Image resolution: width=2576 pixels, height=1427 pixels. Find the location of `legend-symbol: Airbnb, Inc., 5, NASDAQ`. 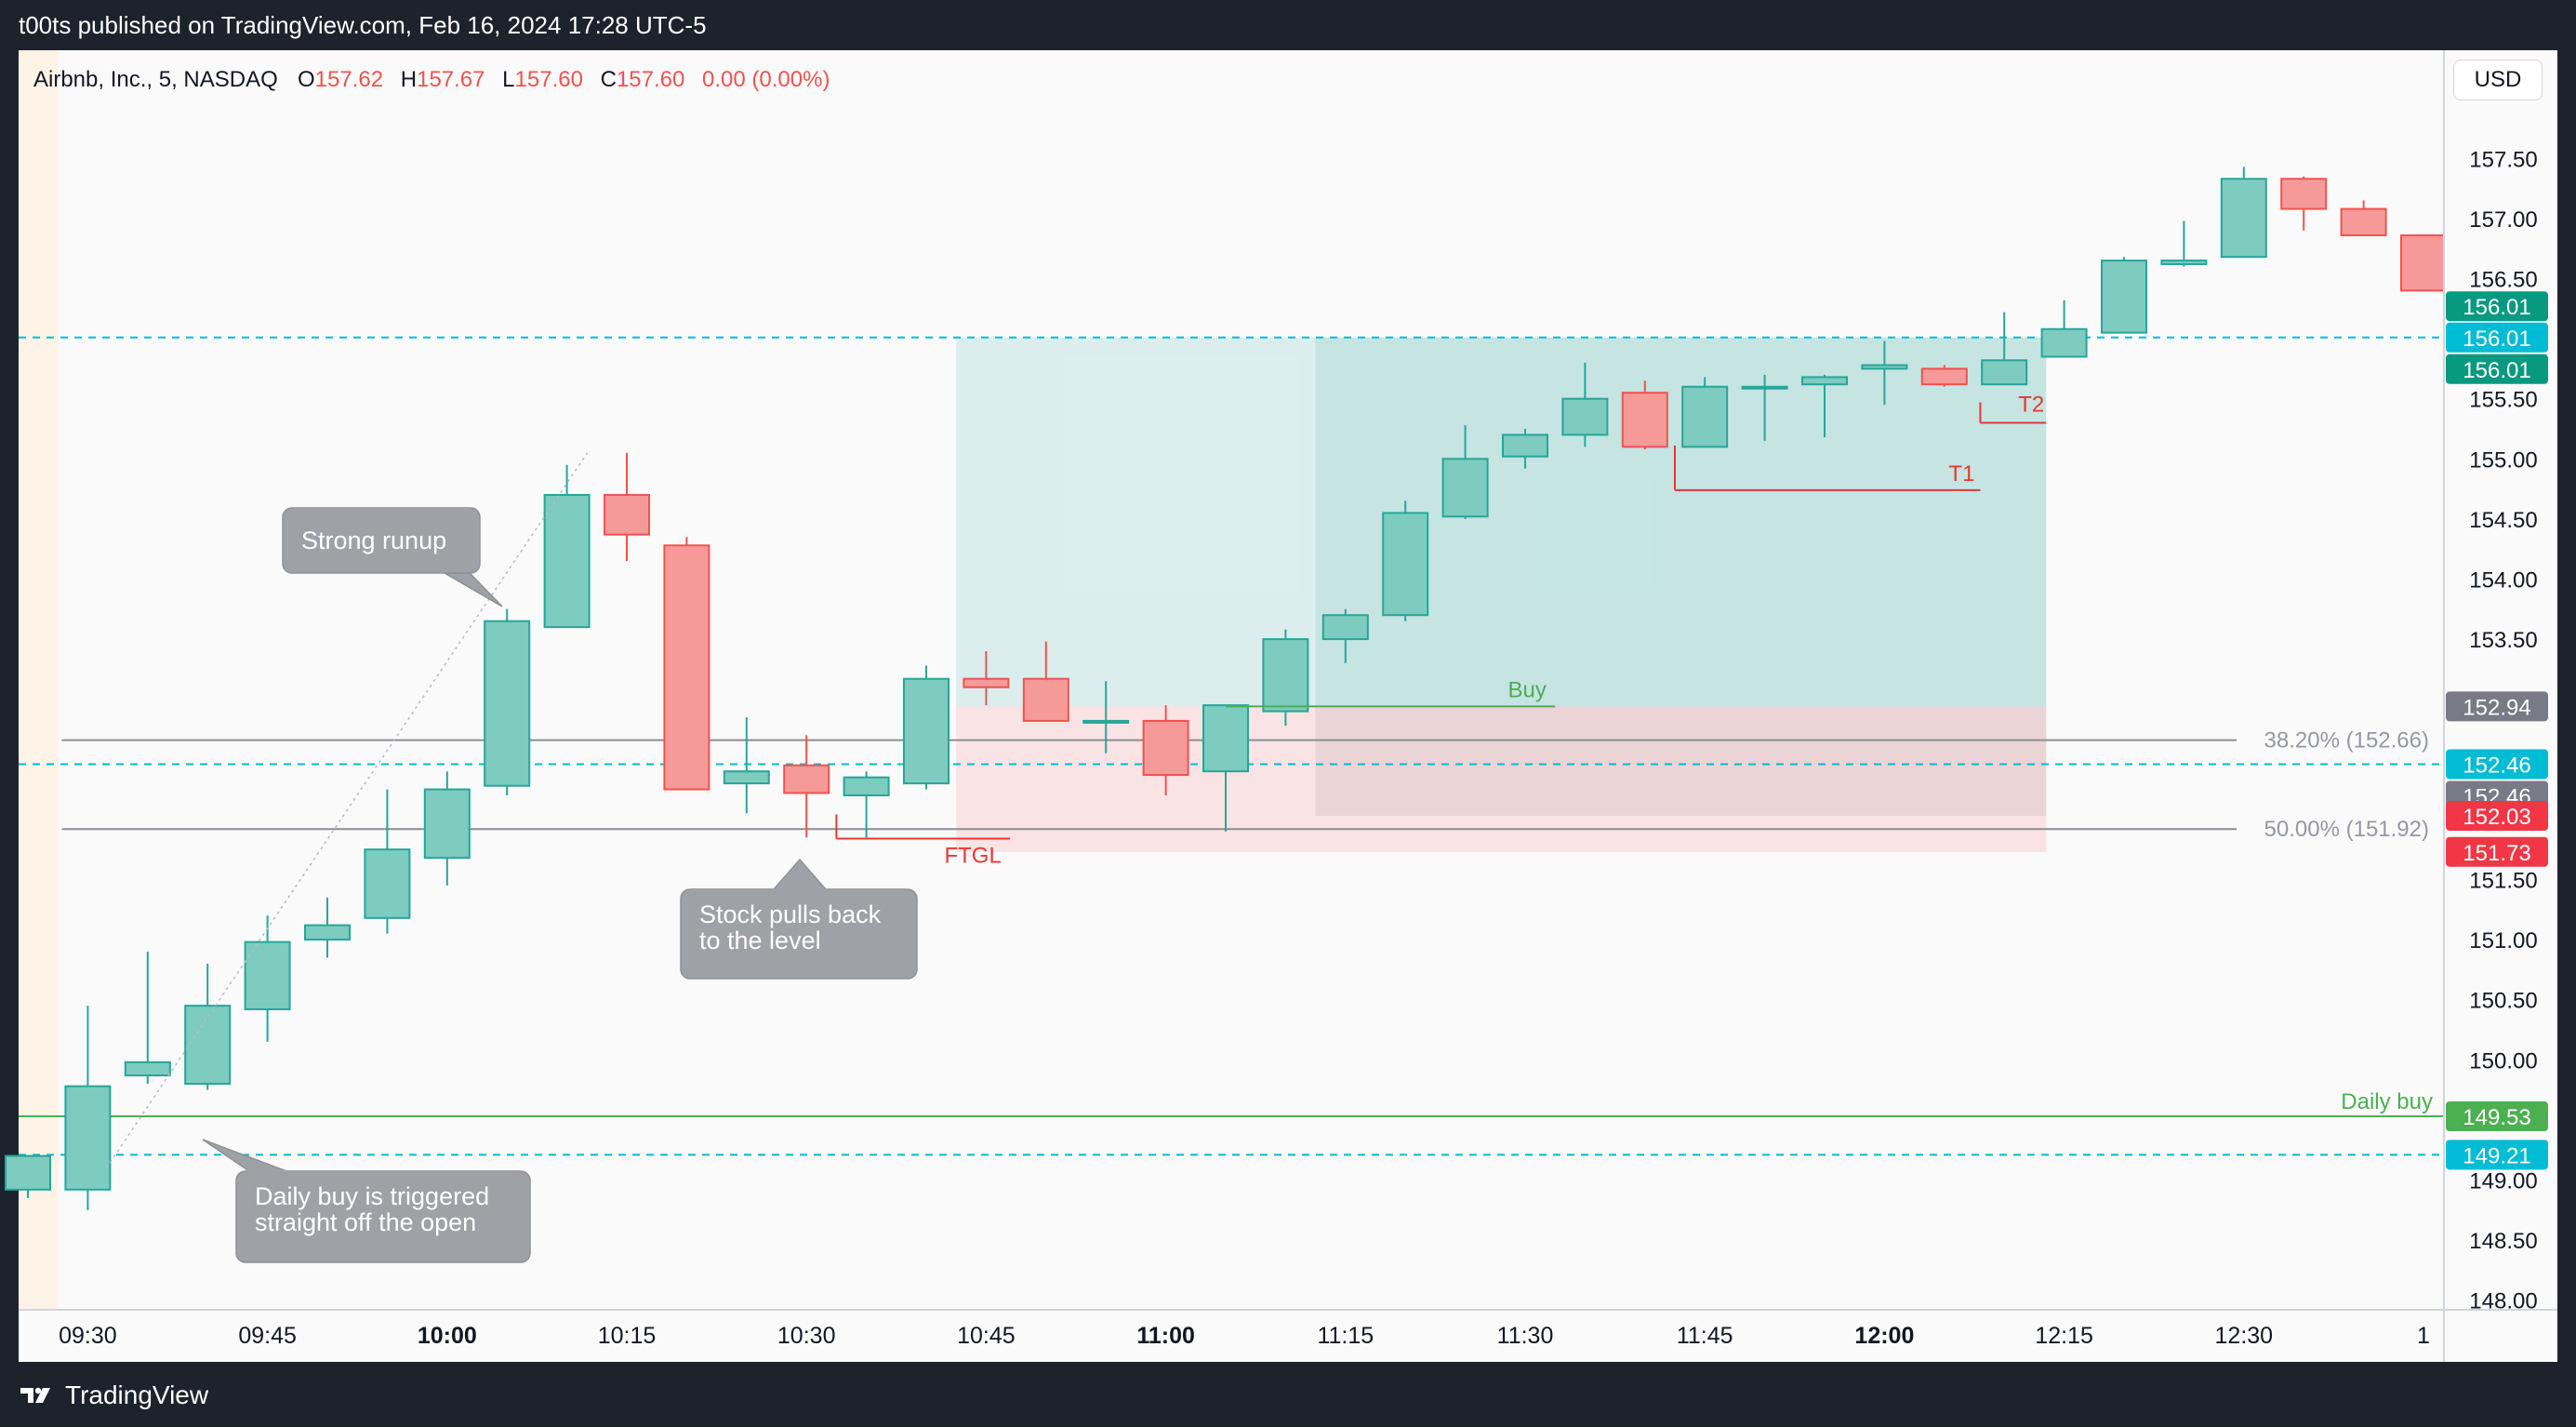

legend-symbol: Airbnb, Inc., 5, NASDAQ is located at coordinates (155, 79).